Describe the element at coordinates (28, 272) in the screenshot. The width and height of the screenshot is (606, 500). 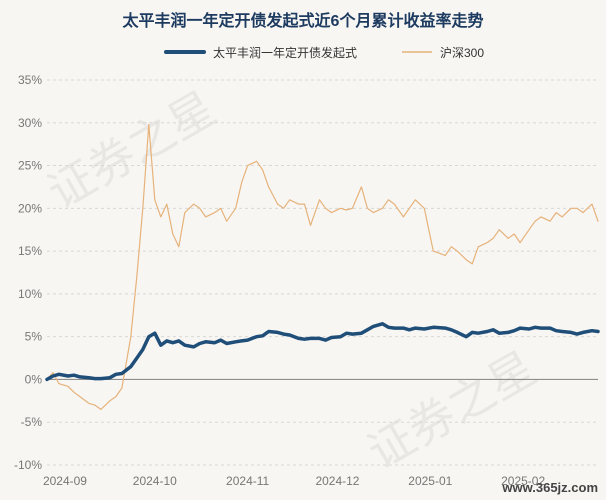
I see `y-axis-ticks: 35% 30% 25% 20% 15% 10% 5% 0% -5% -10%` at that location.